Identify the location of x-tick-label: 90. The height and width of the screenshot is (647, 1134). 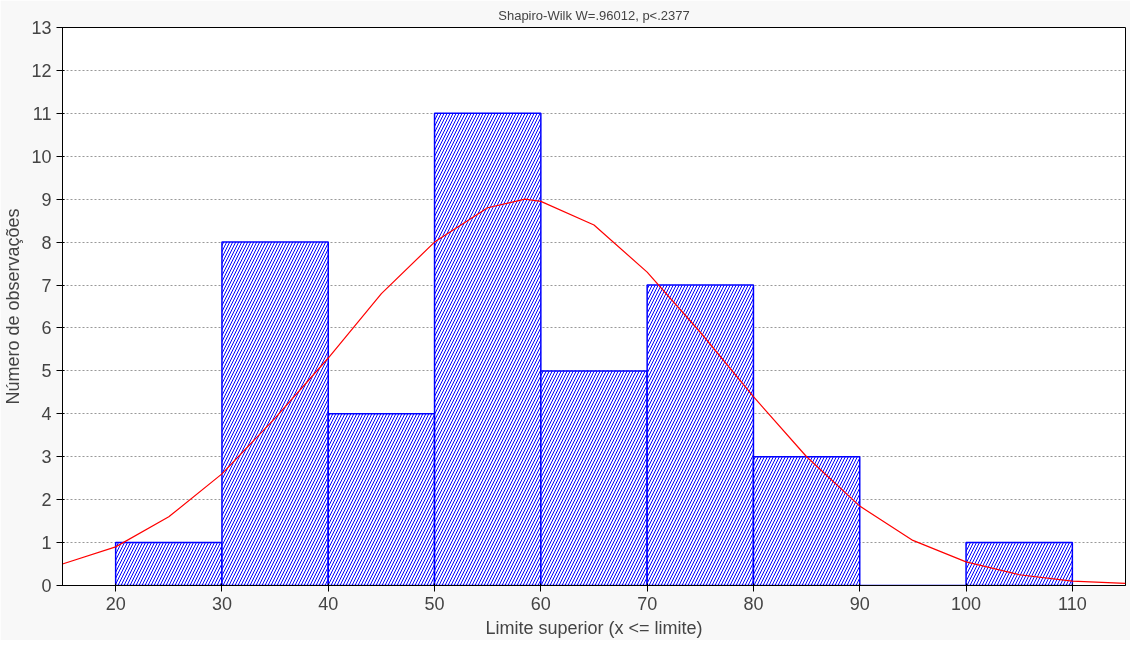
(859, 603).